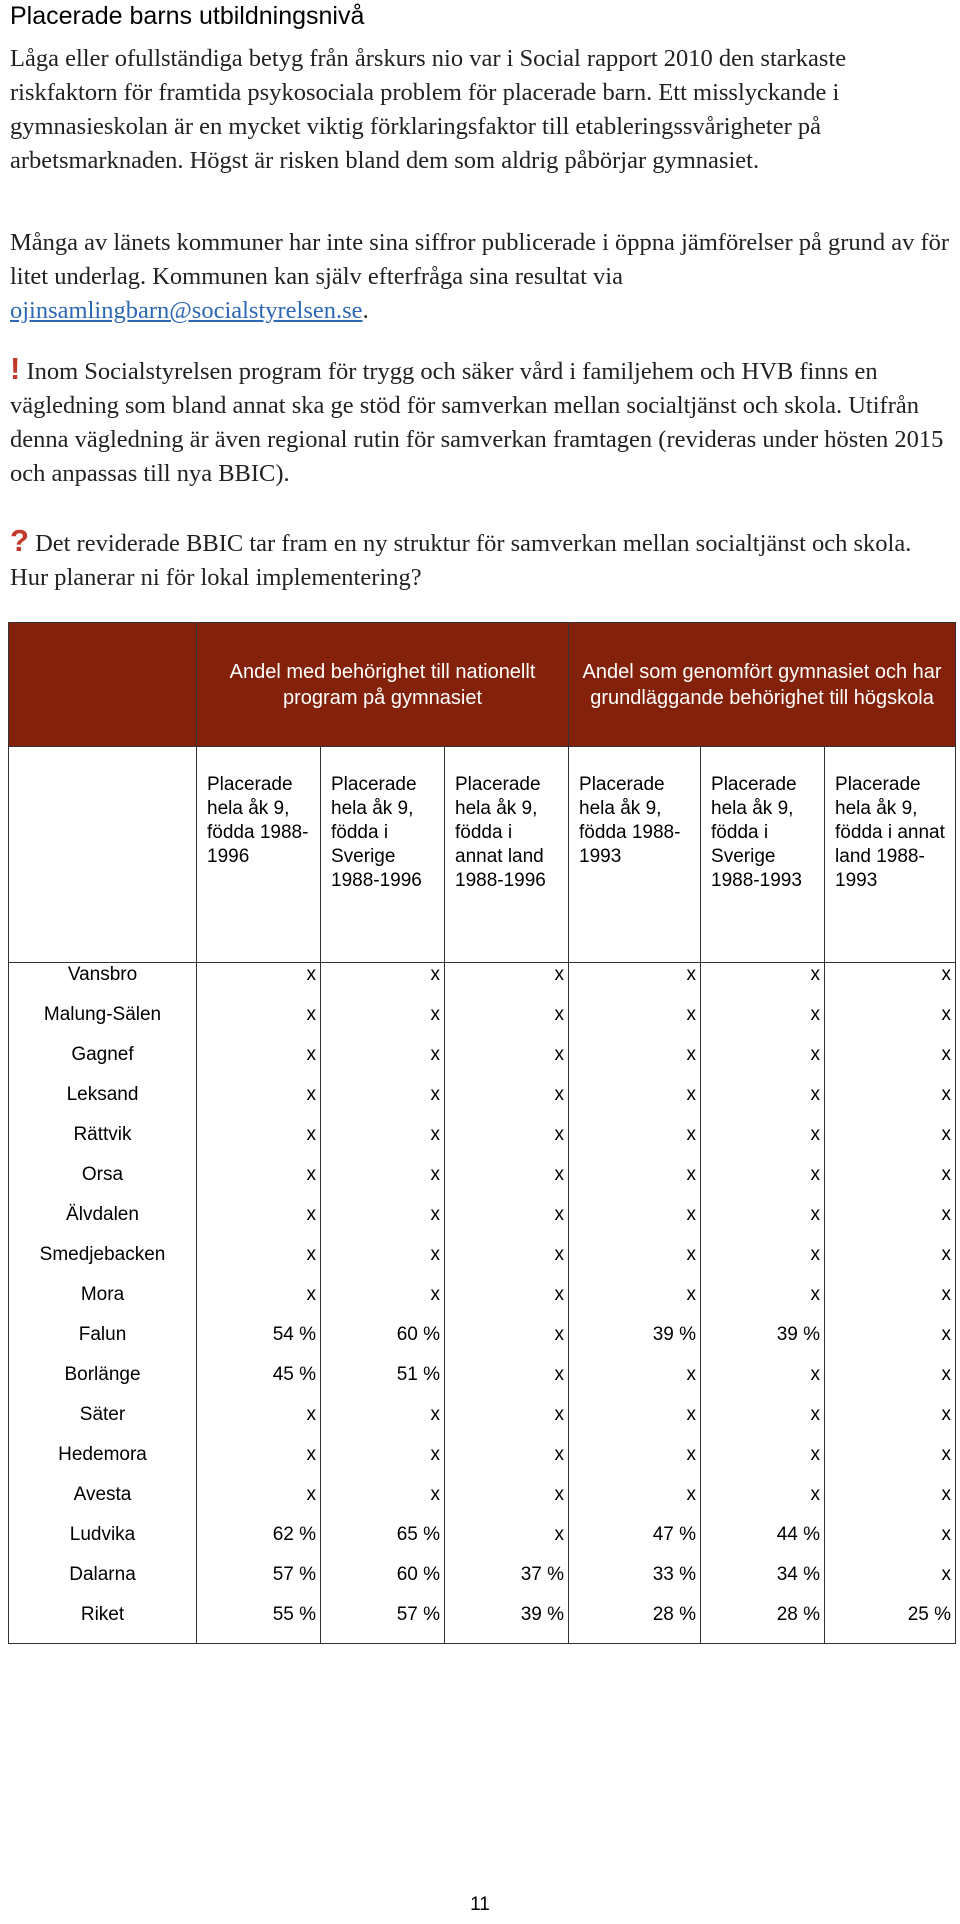  I want to click on value-column: x x x x x x x x x x x x x x x x 25 %, so click(890, 1303).